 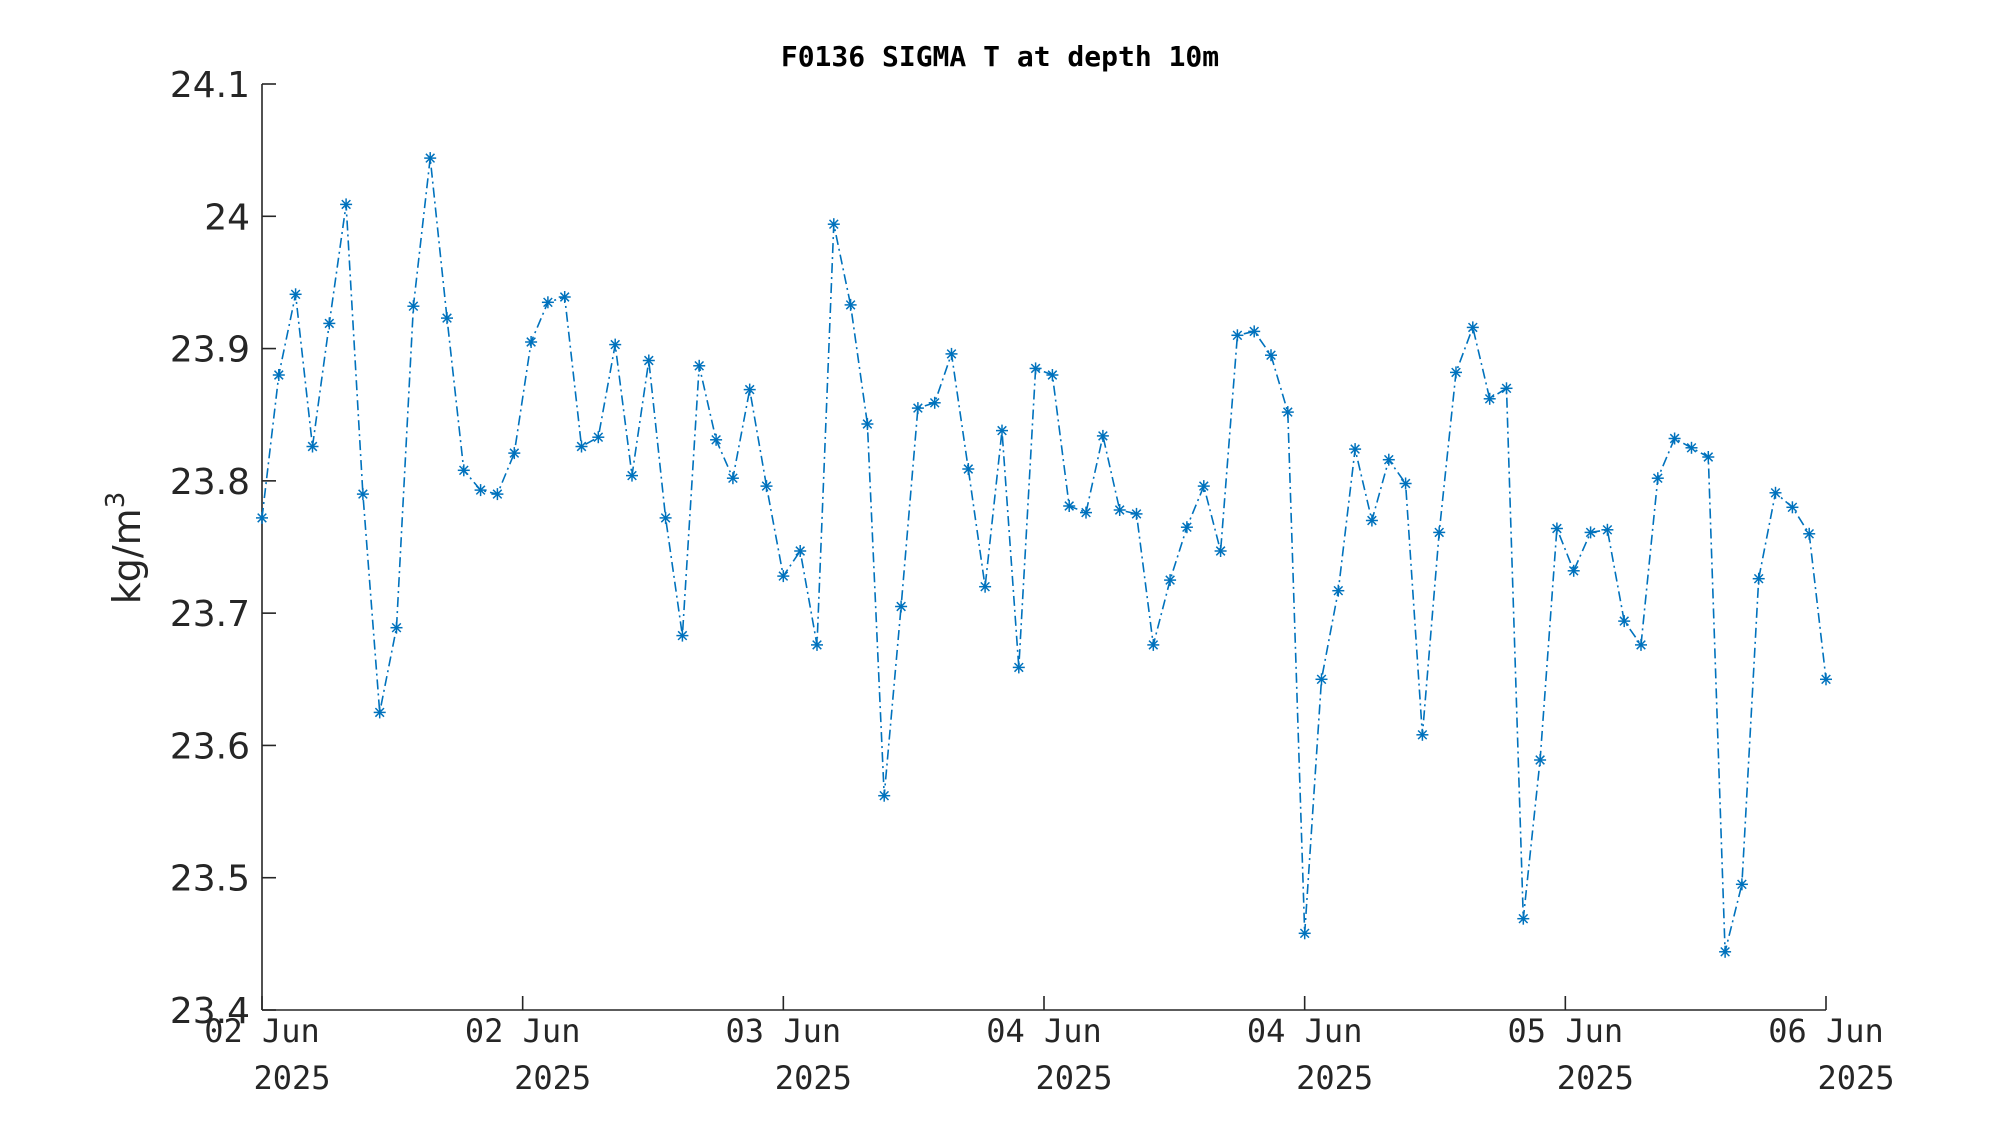 What do you see at coordinates (784, 1031) in the screenshot?
I see `x-tick-label-day: 03 Jun` at bounding box center [784, 1031].